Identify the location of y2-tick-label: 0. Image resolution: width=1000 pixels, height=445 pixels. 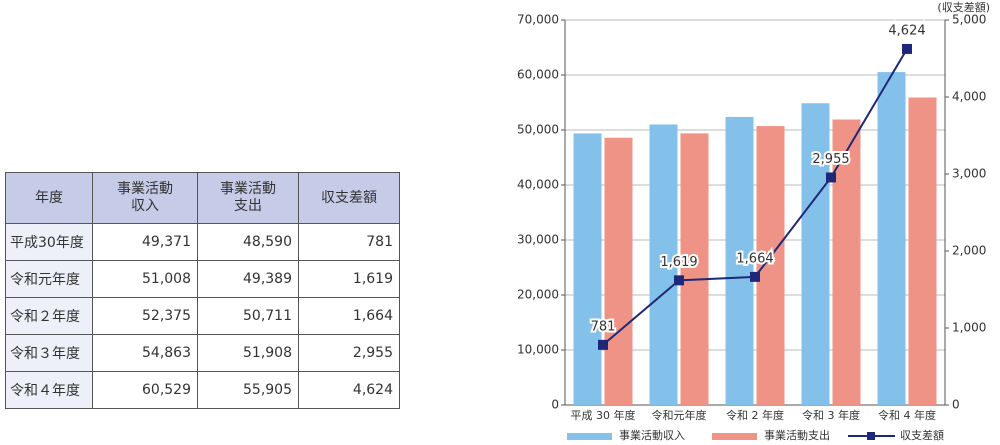
(956, 405).